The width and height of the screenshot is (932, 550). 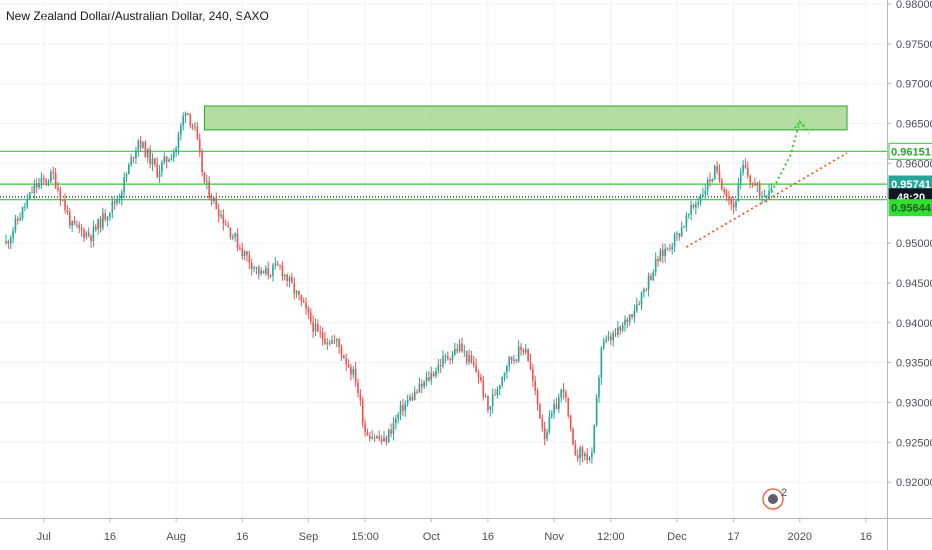 I want to click on price-tag, so click(x=910, y=151).